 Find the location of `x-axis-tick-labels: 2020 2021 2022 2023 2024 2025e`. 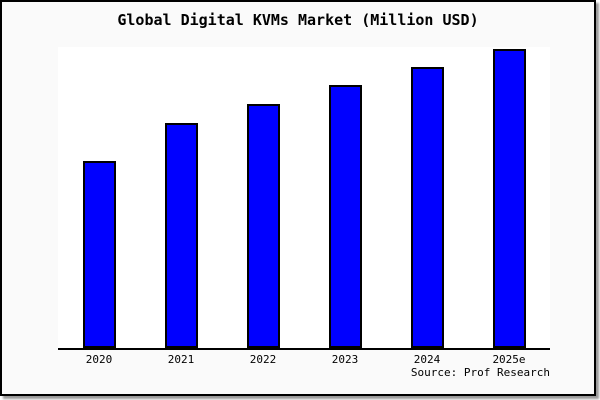

x-axis-tick-labels: 2020 2021 2022 2023 2024 2025e is located at coordinates (304, 359).